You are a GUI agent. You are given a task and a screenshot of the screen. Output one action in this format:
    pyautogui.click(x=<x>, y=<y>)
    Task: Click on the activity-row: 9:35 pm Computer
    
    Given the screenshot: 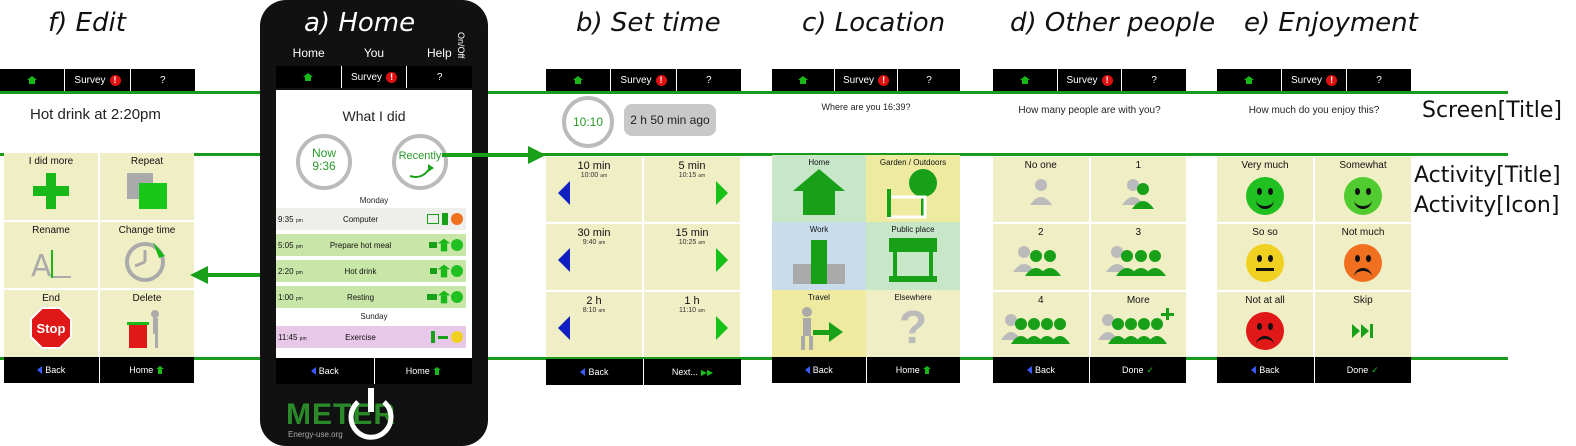 What is the action you would take?
    pyautogui.click(x=371, y=219)
    